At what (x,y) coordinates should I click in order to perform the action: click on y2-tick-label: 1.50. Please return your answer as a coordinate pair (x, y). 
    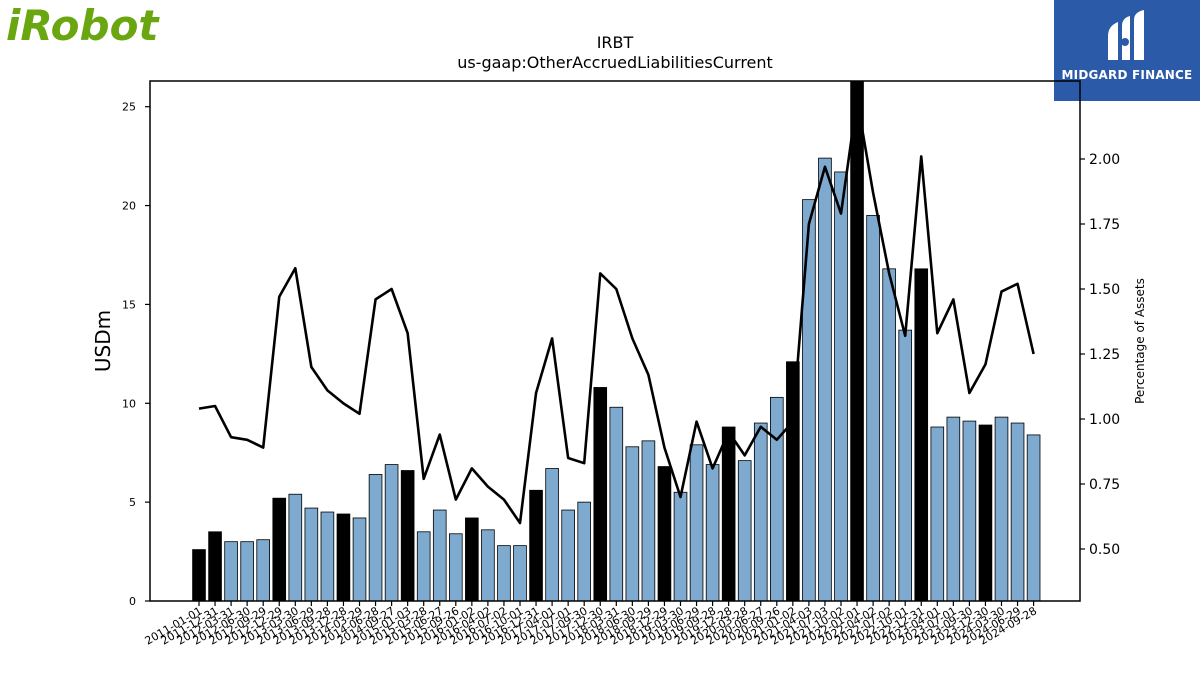
    Looking at the image, I should click on (1104, 290).